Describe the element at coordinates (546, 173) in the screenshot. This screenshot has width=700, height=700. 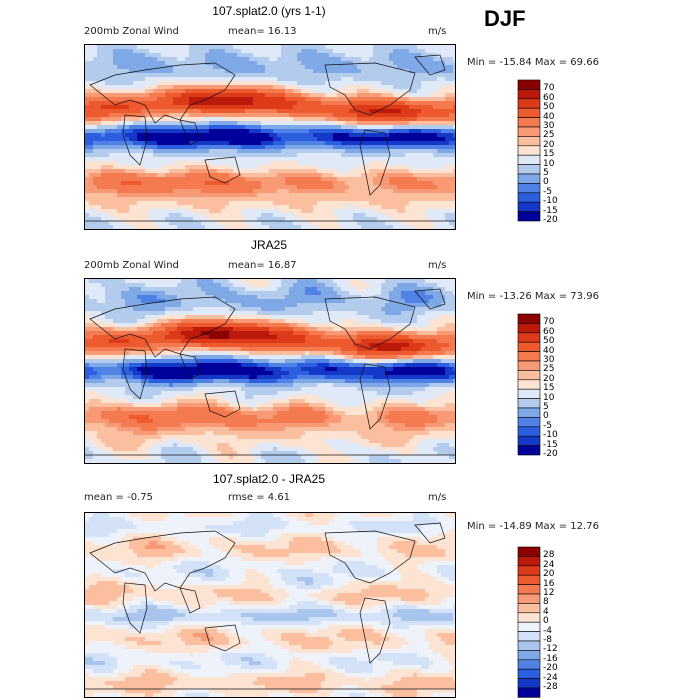
I see `colorbar-level-label: 5` at that location.